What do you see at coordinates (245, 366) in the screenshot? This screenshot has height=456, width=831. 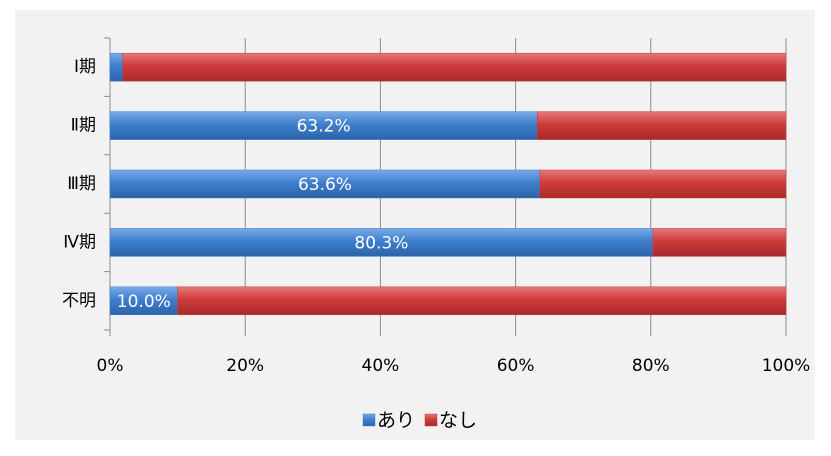 I see `x-tick-label: 20%` at bounding box center [245, 366].